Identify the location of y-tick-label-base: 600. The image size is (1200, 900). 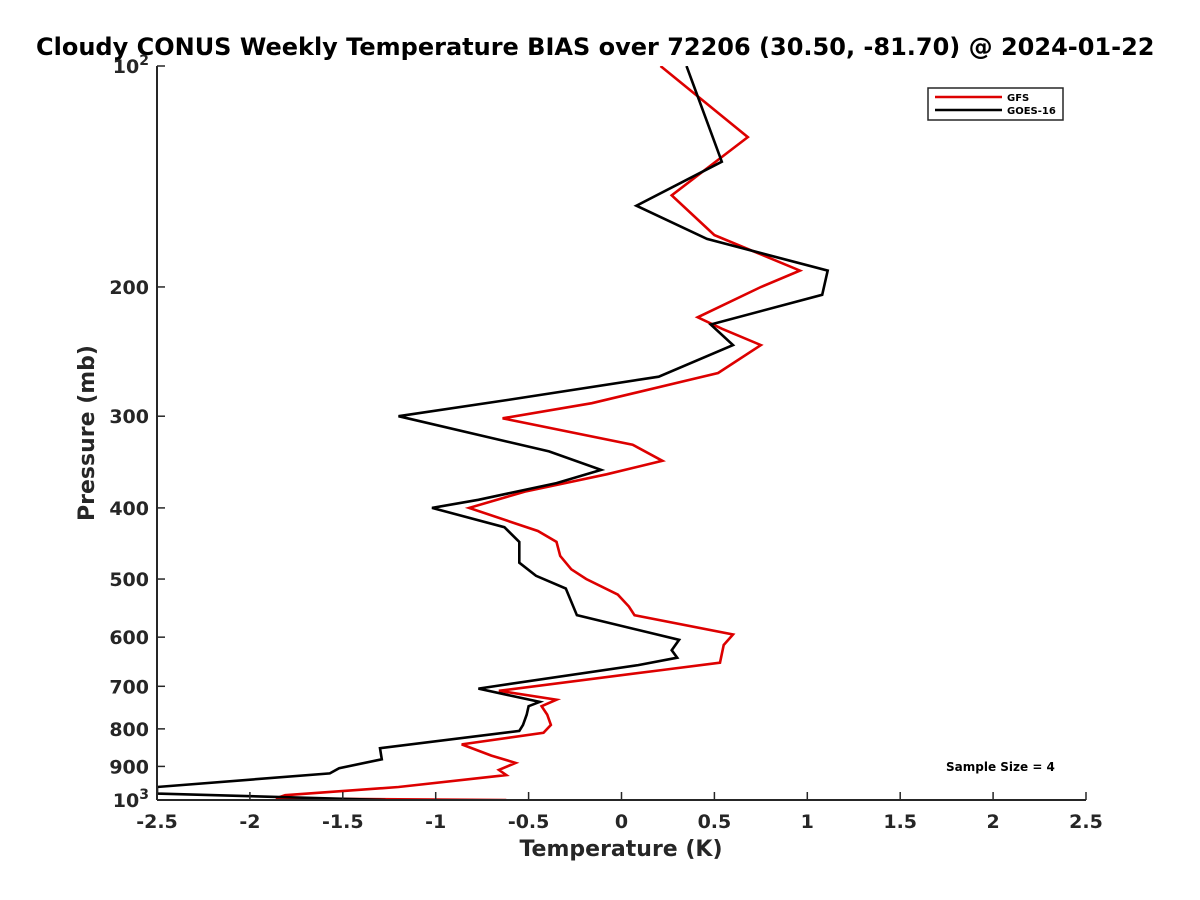
(129, 638).